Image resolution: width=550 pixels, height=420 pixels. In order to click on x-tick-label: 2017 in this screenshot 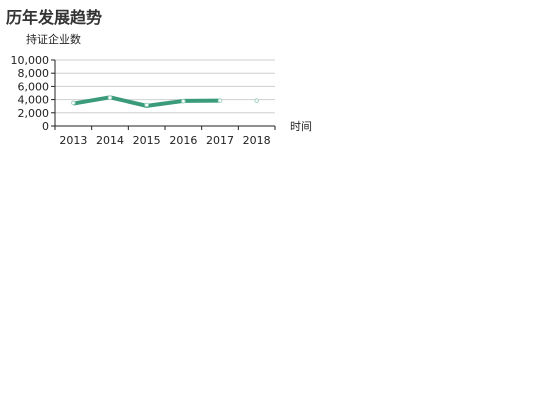, I will do `click(220, 140)`.